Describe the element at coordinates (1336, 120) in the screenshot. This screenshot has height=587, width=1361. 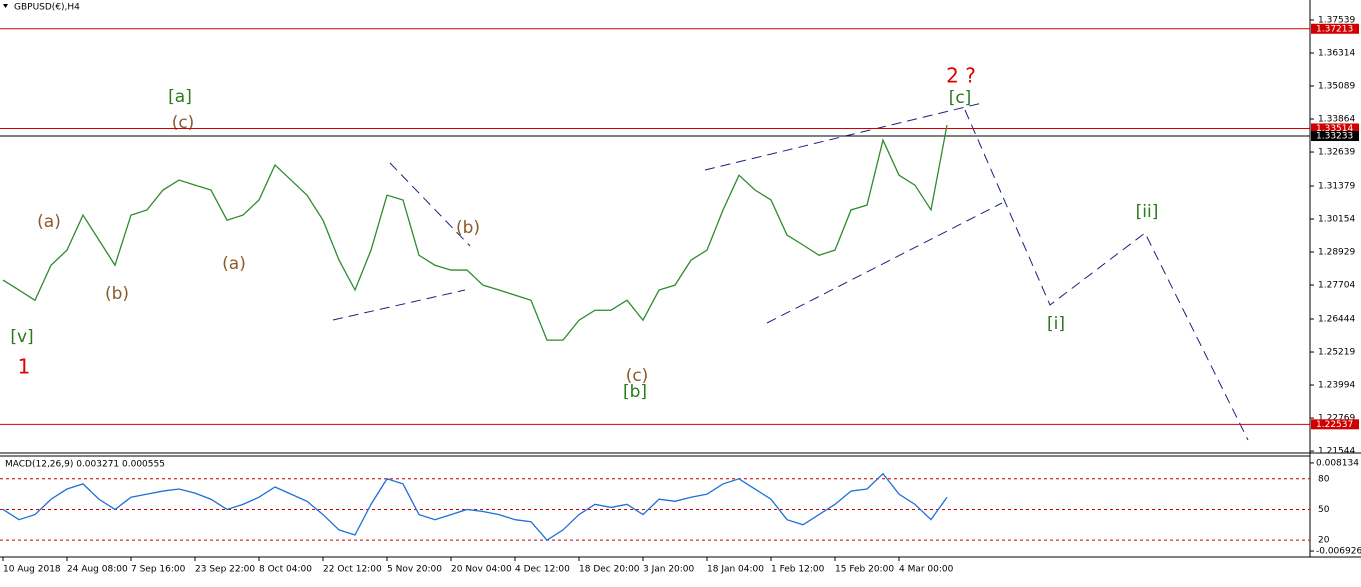
I see `y-tick-label: 1.33864` at that location.